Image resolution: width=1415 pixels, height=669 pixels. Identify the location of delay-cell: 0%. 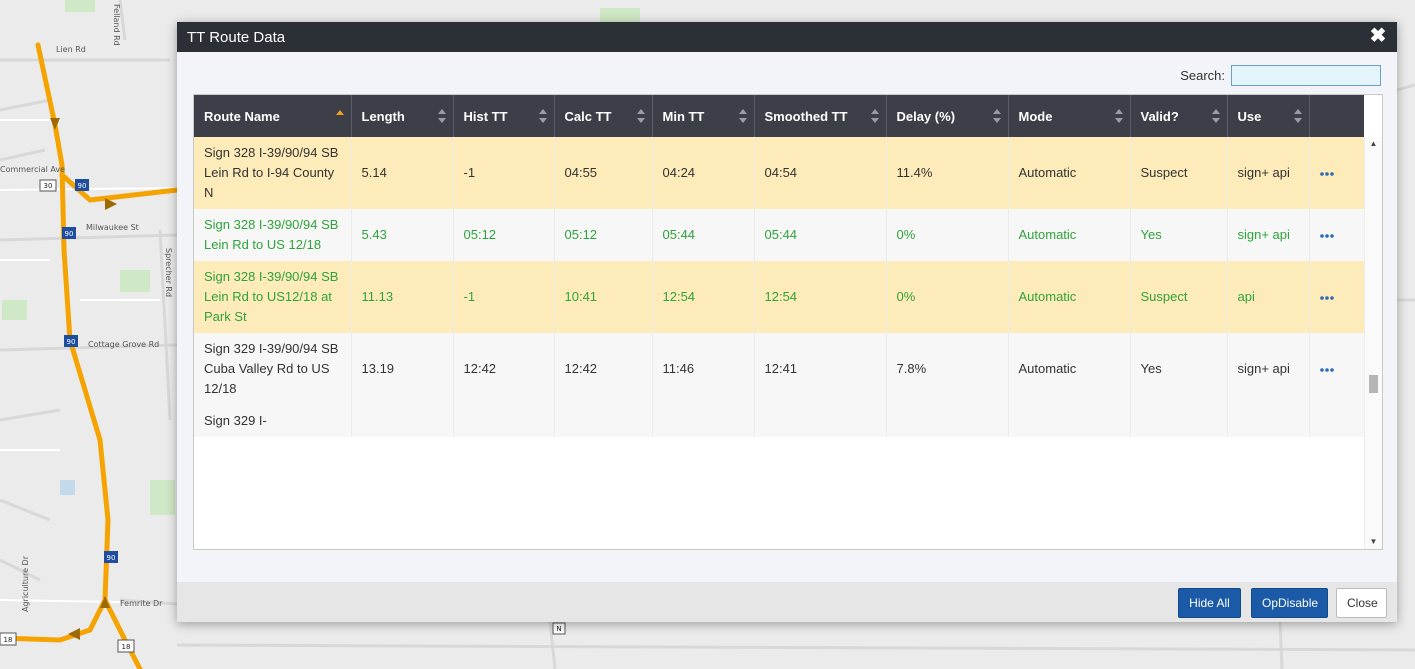
(947, 235).